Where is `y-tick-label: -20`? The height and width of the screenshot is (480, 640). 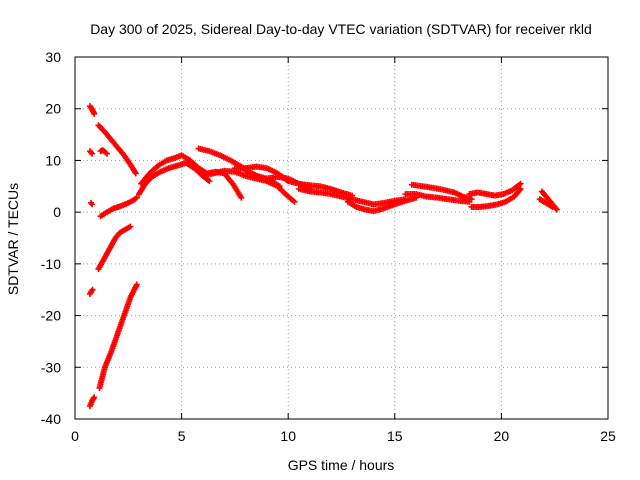 y-tick-label: -20 is located at coordinates (51, 316).